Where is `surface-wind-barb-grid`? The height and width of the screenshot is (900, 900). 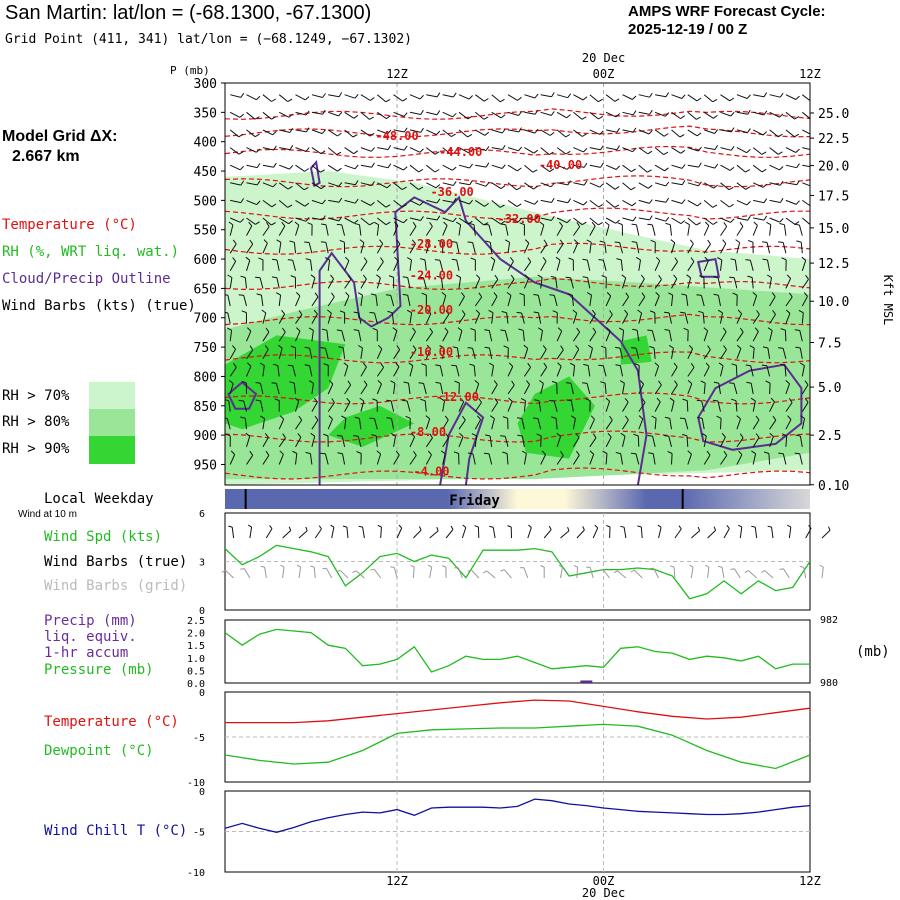
surface-wind-barb-grid is located at coordinates (737, 573).